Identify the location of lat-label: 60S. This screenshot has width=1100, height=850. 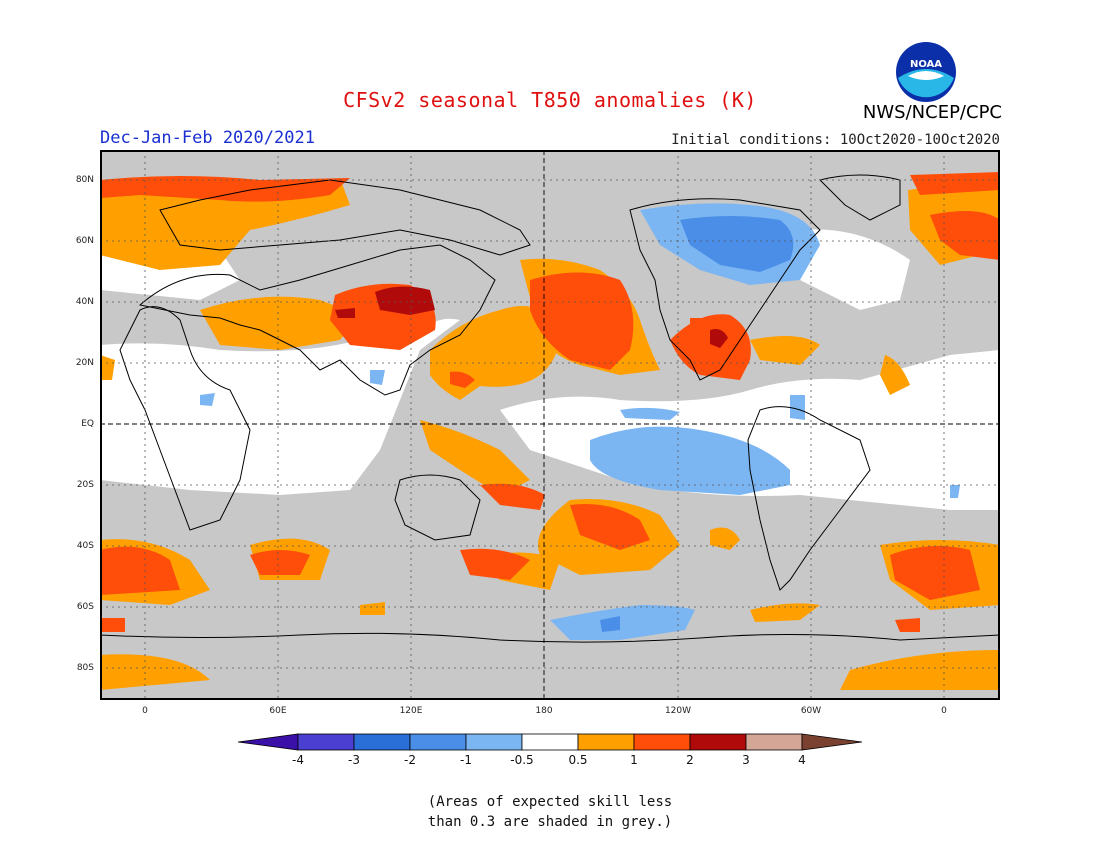
(85, 607).